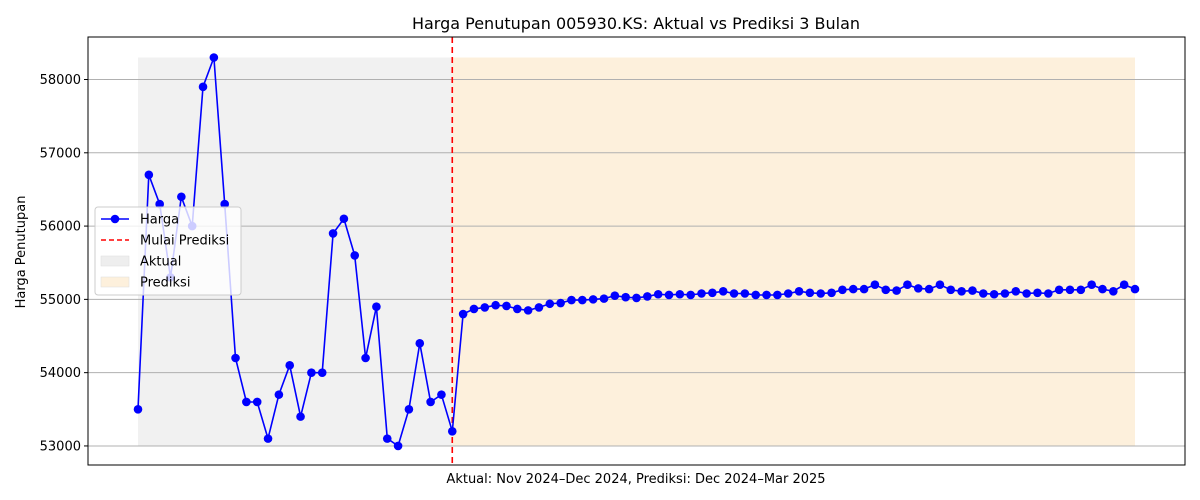  I want to click on y-axis-ticks: 53000 54000 55000 56000 57000 58000, so click(64, 263).